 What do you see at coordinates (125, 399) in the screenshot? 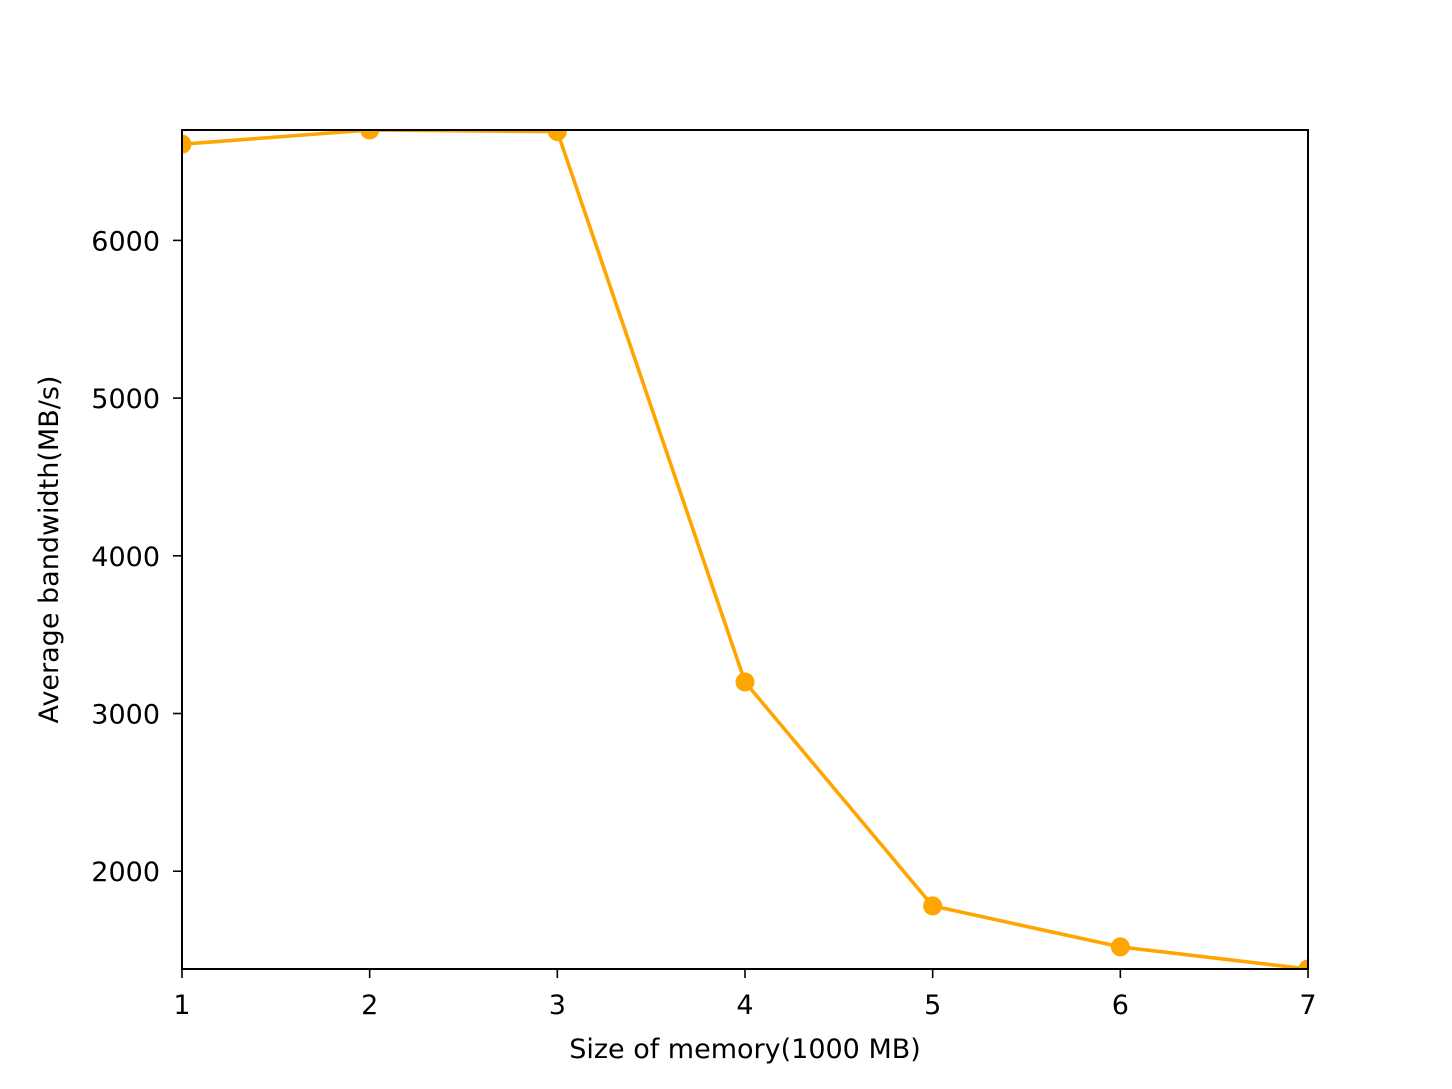
I see `y-tick-label: 5000` at bounding box center [125, 399].